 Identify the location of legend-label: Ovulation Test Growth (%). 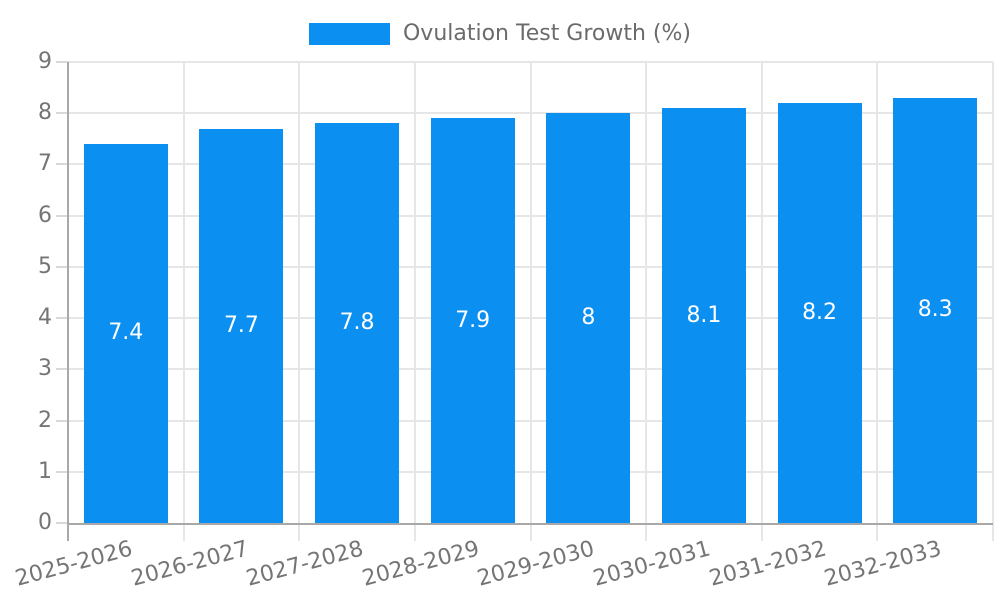
(547, 33).